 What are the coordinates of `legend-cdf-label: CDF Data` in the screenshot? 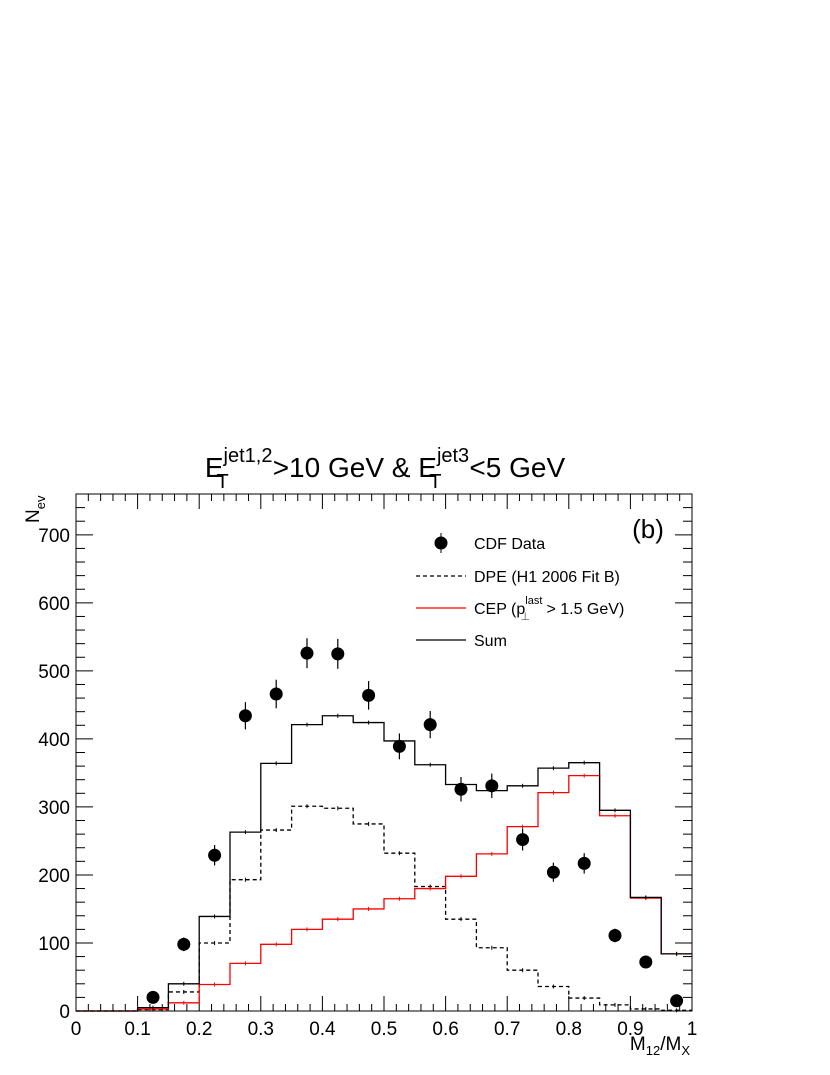 It's located at (509, 544).